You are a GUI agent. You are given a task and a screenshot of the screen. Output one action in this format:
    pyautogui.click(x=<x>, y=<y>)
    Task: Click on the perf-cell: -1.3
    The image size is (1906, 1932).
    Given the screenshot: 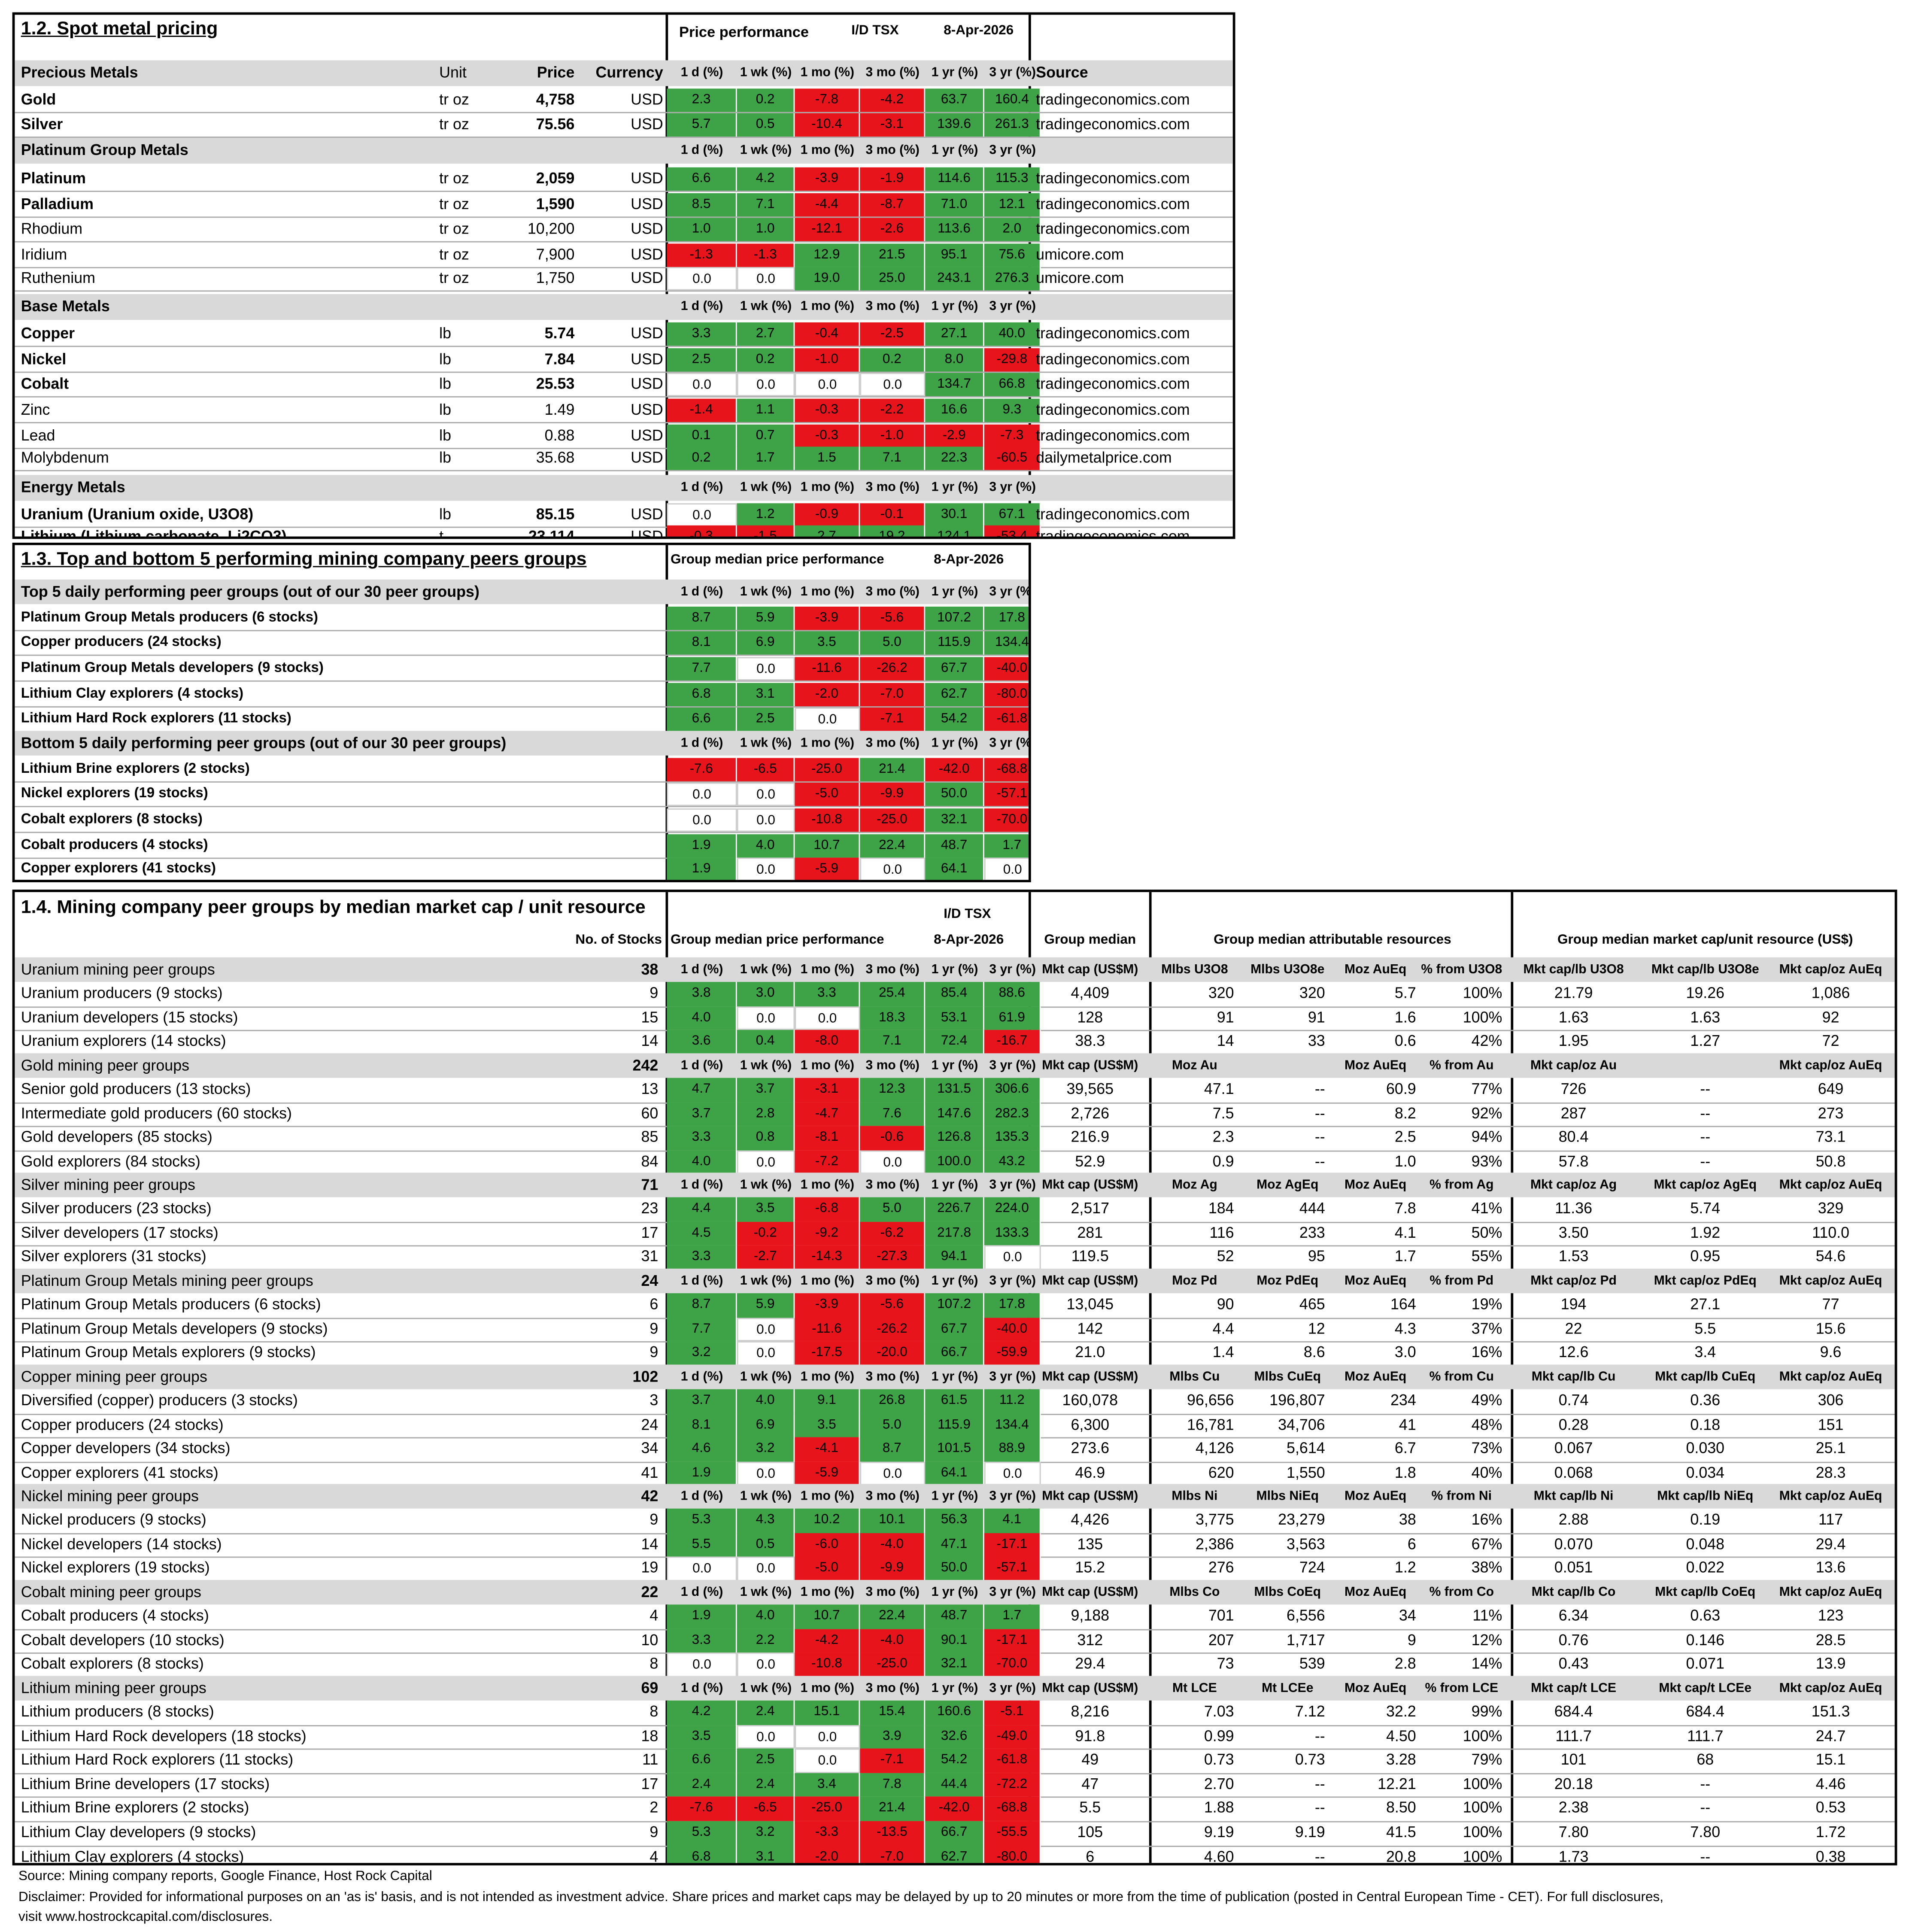 What is the action you would take?
    pyautogui.click(x=702, y=255)
    